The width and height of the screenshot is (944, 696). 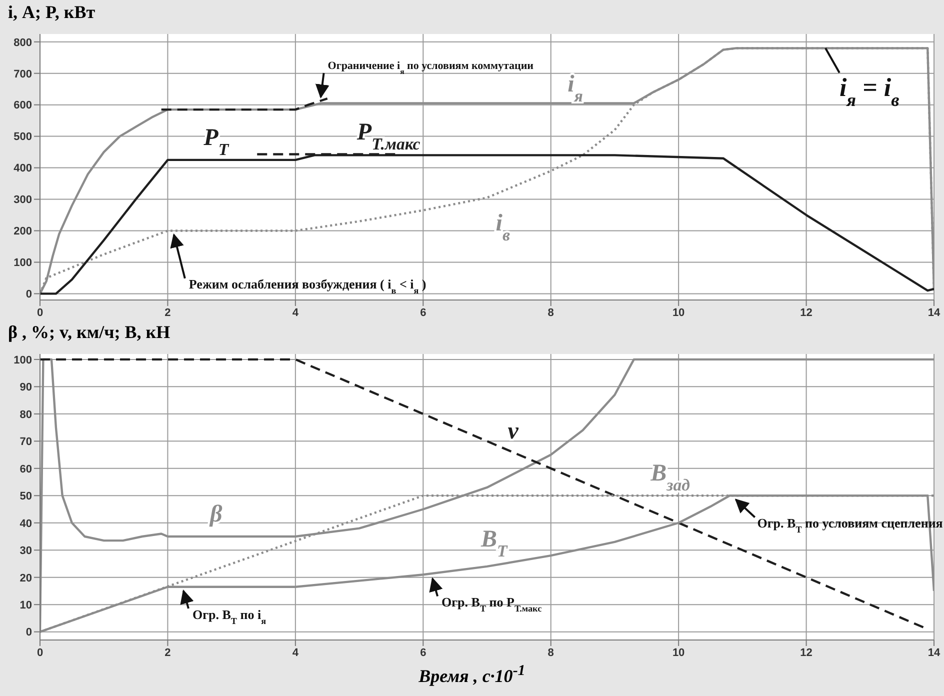 I want to click on y-tick-label: 80, so click(x=26, y=414).